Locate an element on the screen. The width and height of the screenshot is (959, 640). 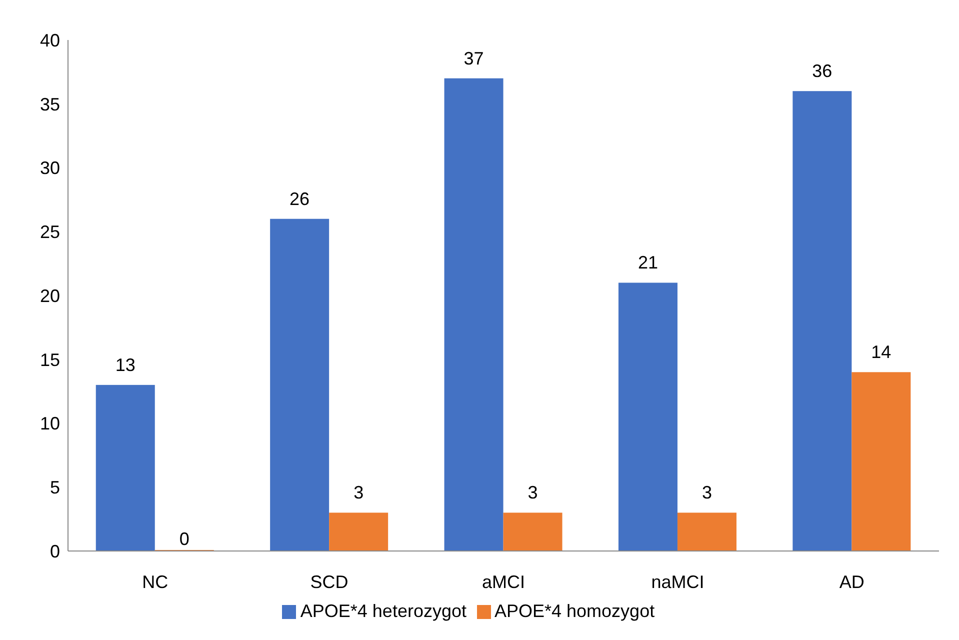
y-tick-label: 35 is located at coordinates (50, 104).